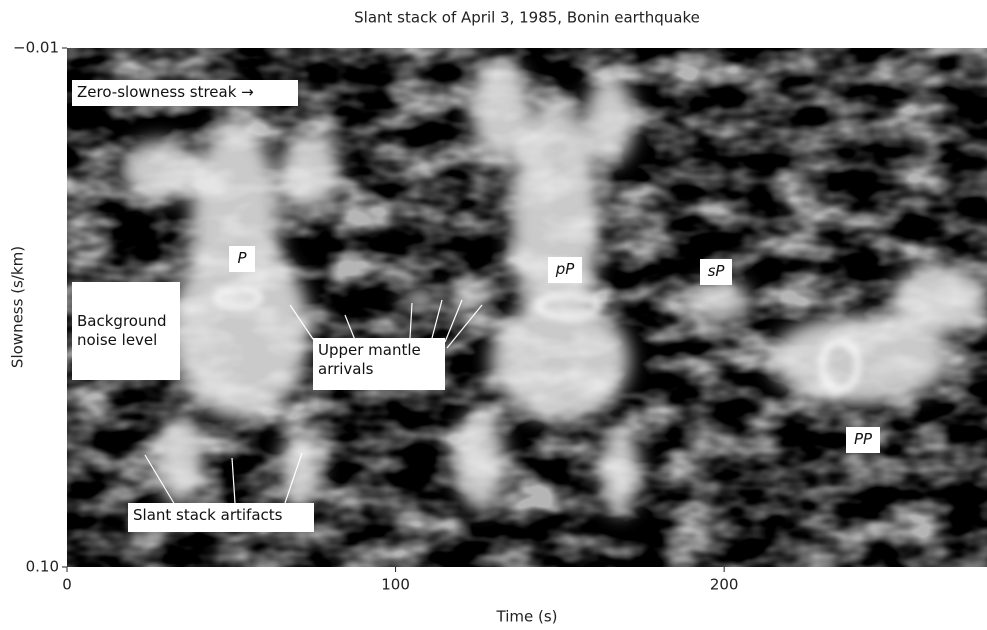 The height and width of the screenshot is (630, 987). I want to click on y-tick-label: 0.10, so click(42, 567).